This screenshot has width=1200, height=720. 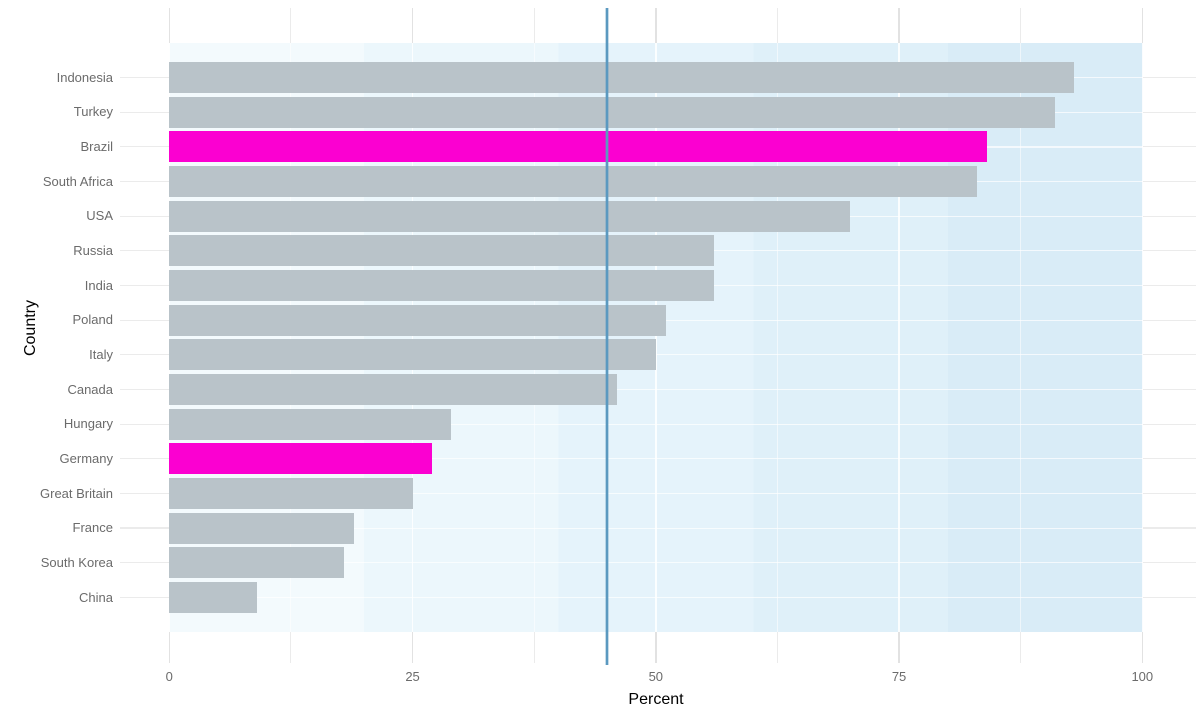 I want to click on y-tick-label: South Africa, so click(x=77, y=181).